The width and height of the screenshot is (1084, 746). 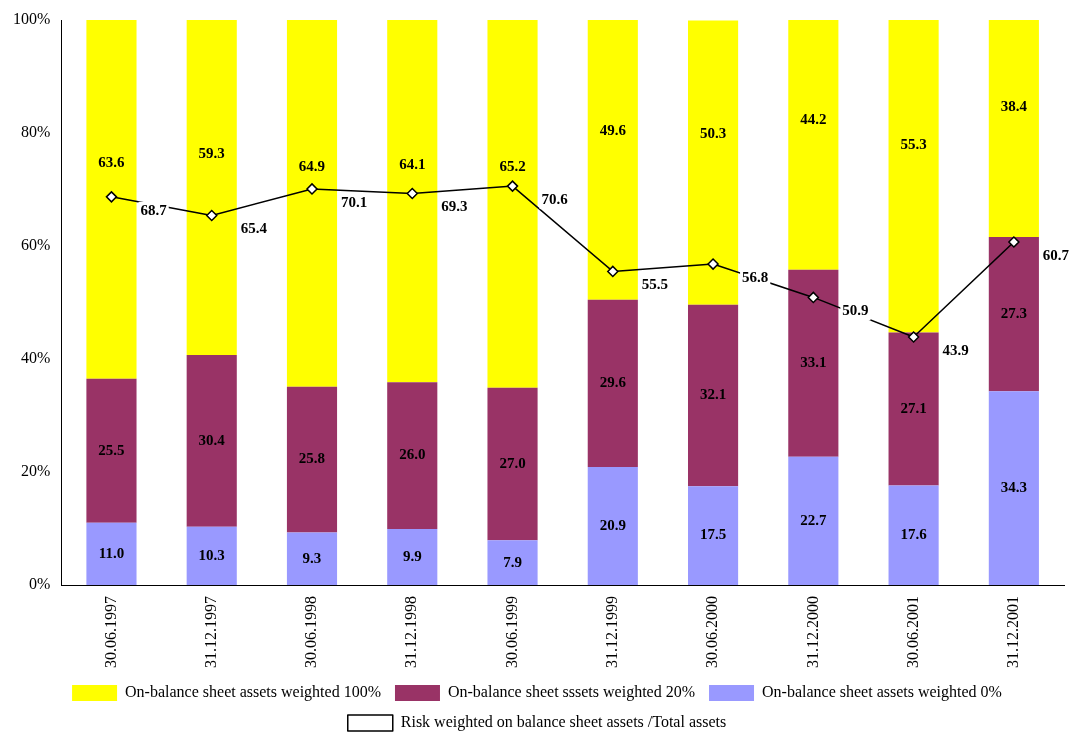 I want to click on data-label: 63.6, so click(x=112, y=162).